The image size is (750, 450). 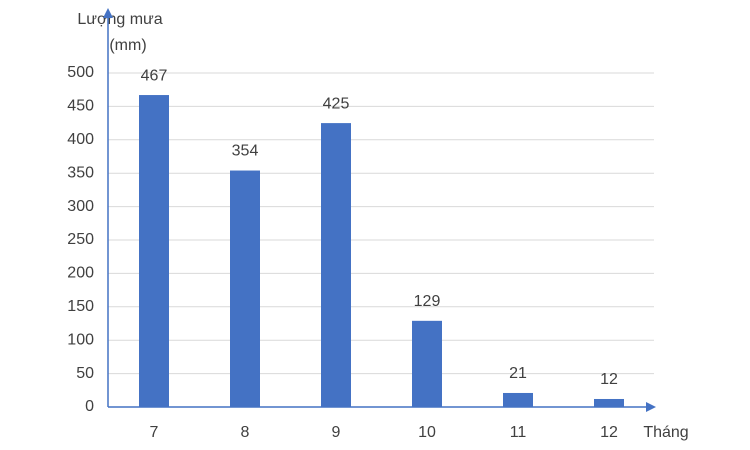 What do you see at coordinates (336, 103) in the screenshot?
I see `data-label: 425` at bounding box center [336, 103].